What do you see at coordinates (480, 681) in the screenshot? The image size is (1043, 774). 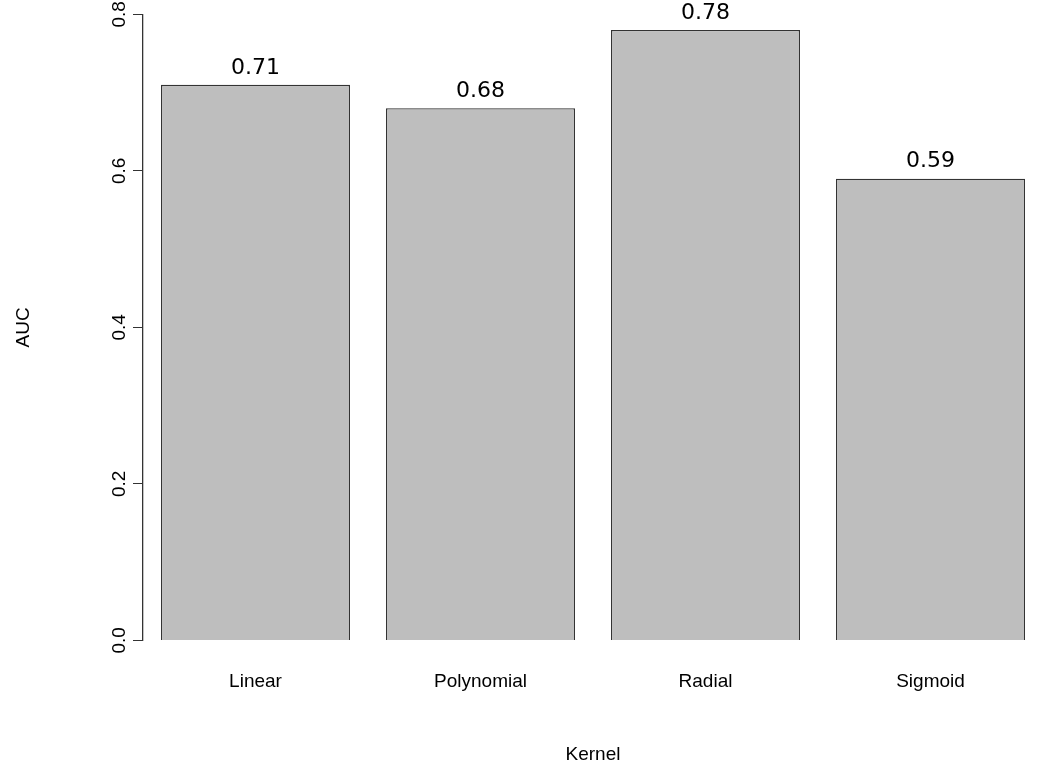 I see `x-tick-label: Polynomial` at bounding box center [480, 681].